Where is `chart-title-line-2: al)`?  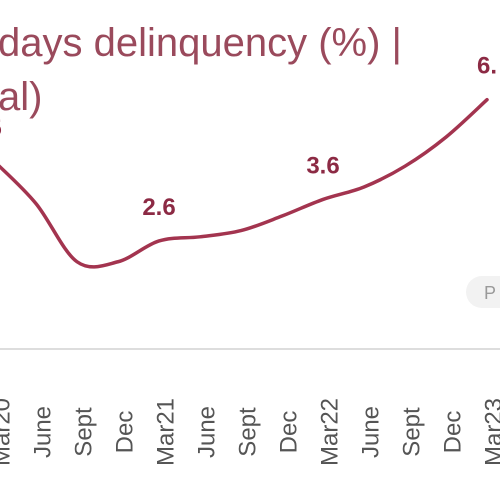 chart-title-line-2: al) is located at coordinates (21, 97).